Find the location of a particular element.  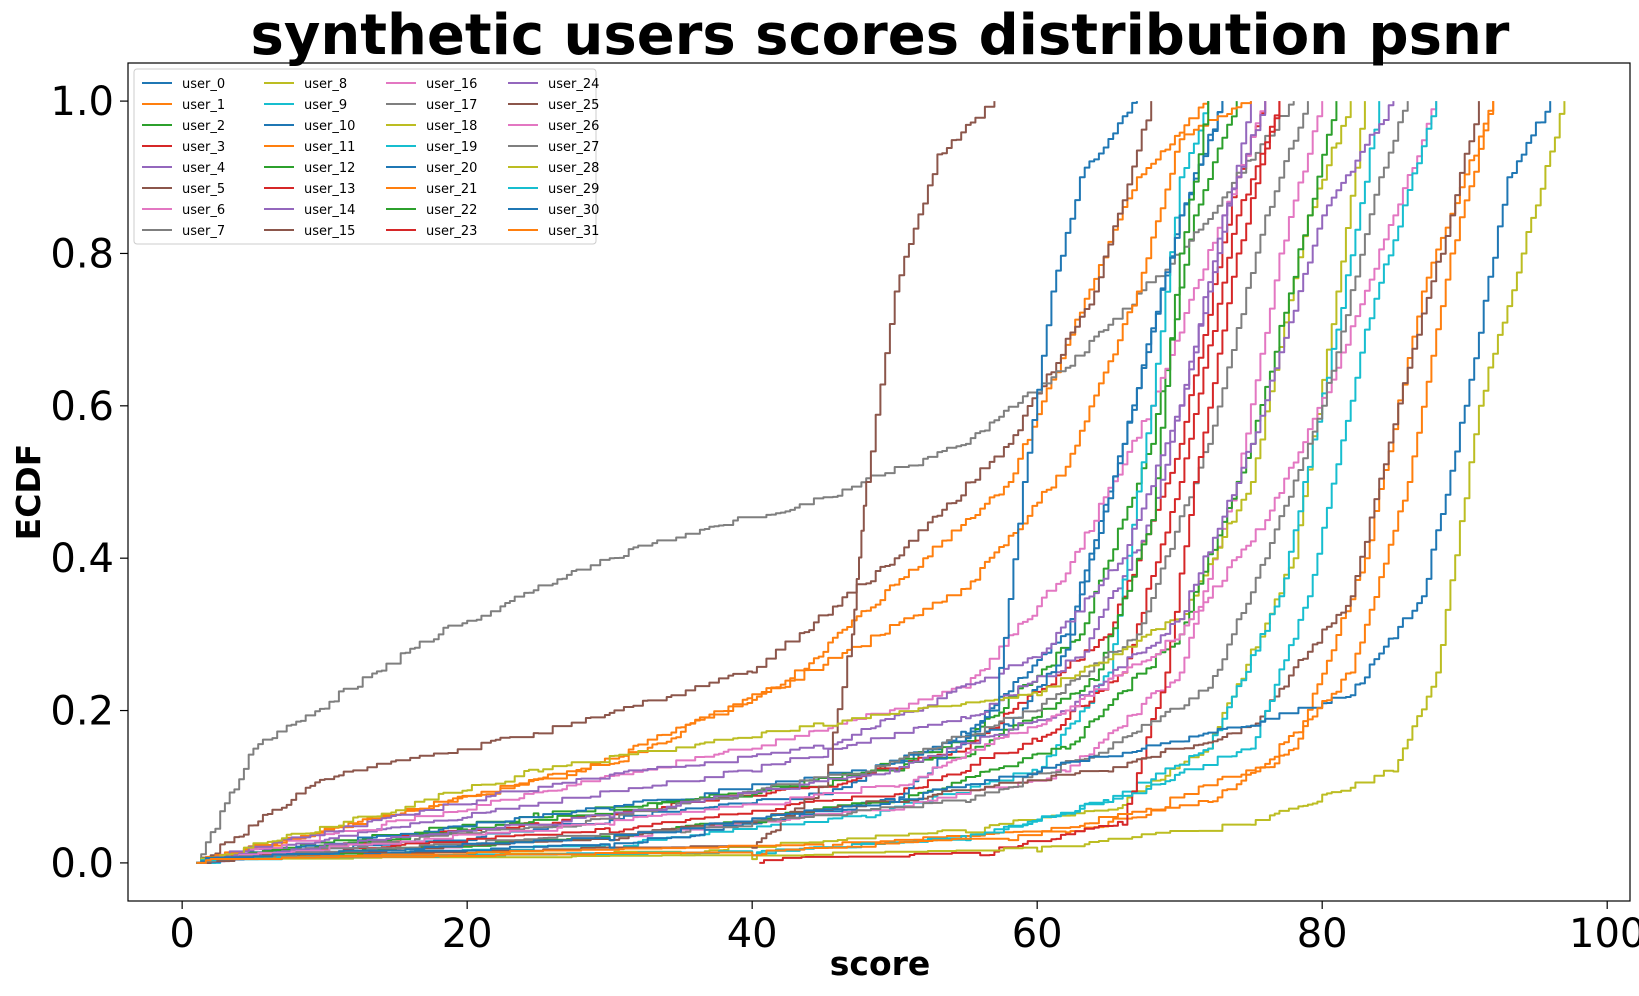

legend-entry: user_16 is located at coordinates (451, 84).